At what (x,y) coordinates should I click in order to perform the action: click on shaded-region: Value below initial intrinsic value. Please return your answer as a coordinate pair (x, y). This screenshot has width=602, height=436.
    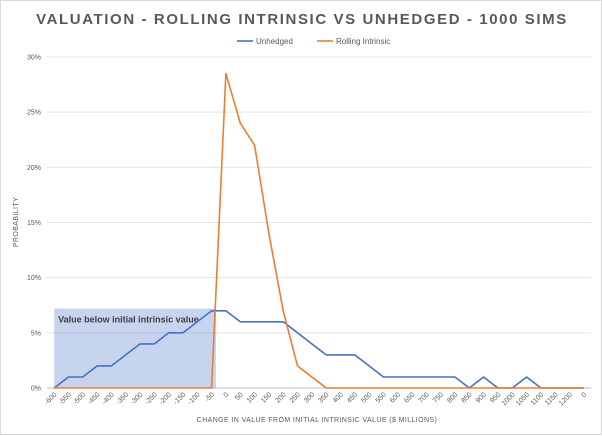
    Looking at the image, I should click on (135, 348).